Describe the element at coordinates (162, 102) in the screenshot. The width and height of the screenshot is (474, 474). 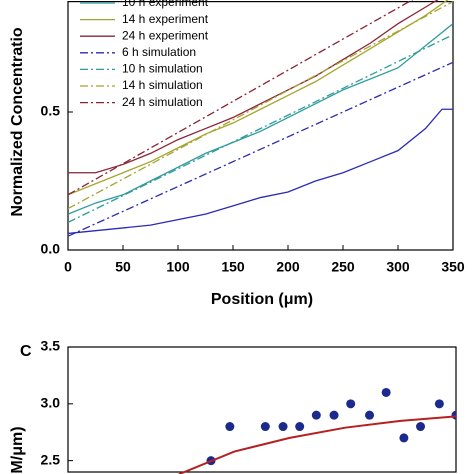
I see `legend-label: 24 h simulation` at that location.